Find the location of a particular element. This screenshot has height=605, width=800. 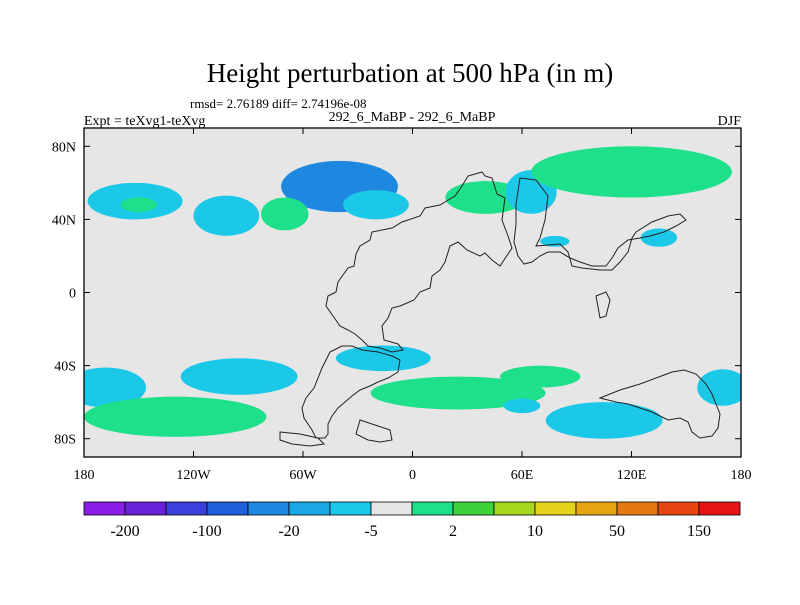

coastline-south-america is located at coordinates (351, 392).